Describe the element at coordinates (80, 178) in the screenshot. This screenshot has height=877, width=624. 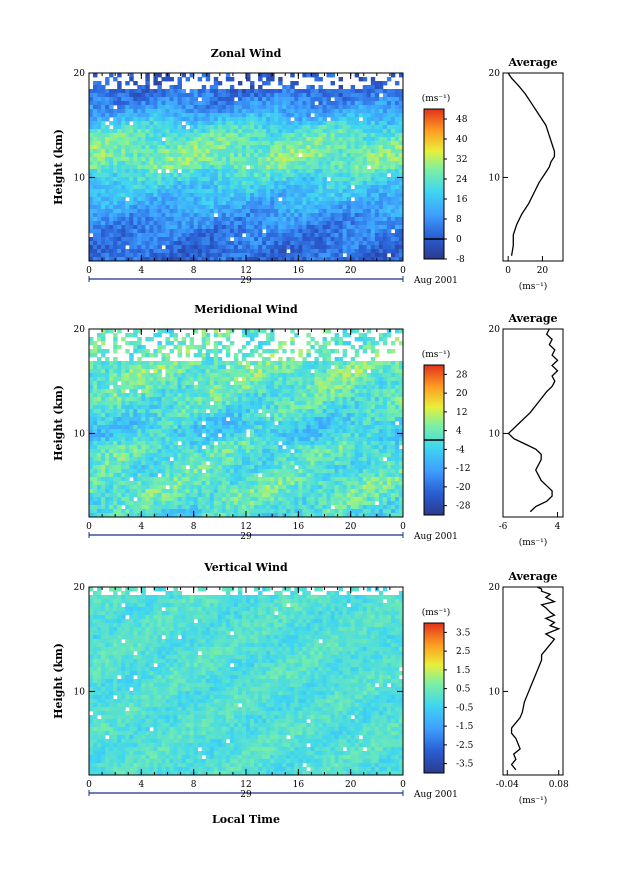
I see `y-tick-label: 10` at that location.